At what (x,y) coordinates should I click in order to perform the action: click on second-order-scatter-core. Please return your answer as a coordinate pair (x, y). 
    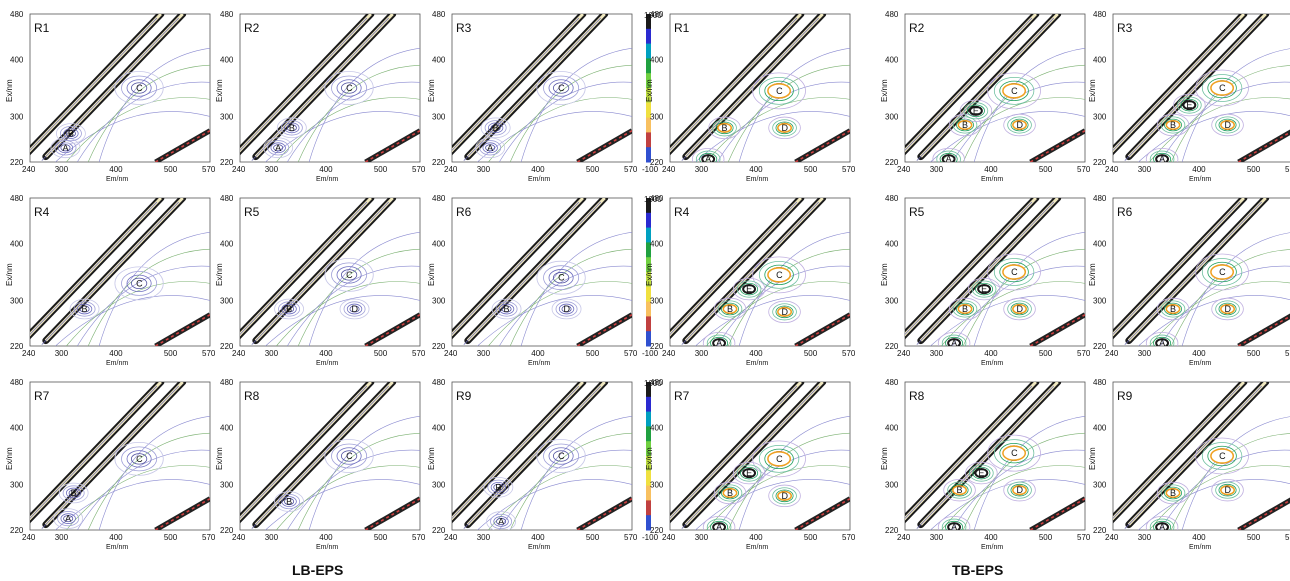
    Looking at the image, I should click on (822, 329).